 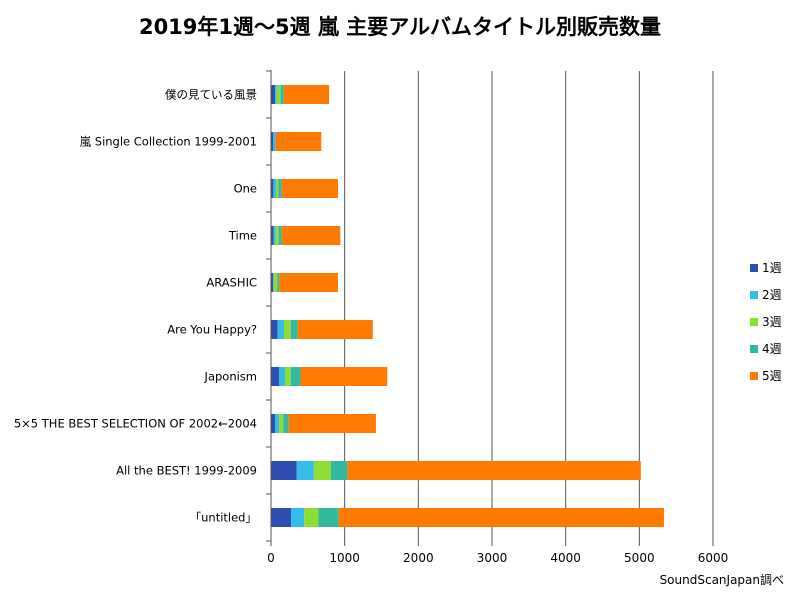 I want to click on legend-label: 4週, so click(x=772, y=349).